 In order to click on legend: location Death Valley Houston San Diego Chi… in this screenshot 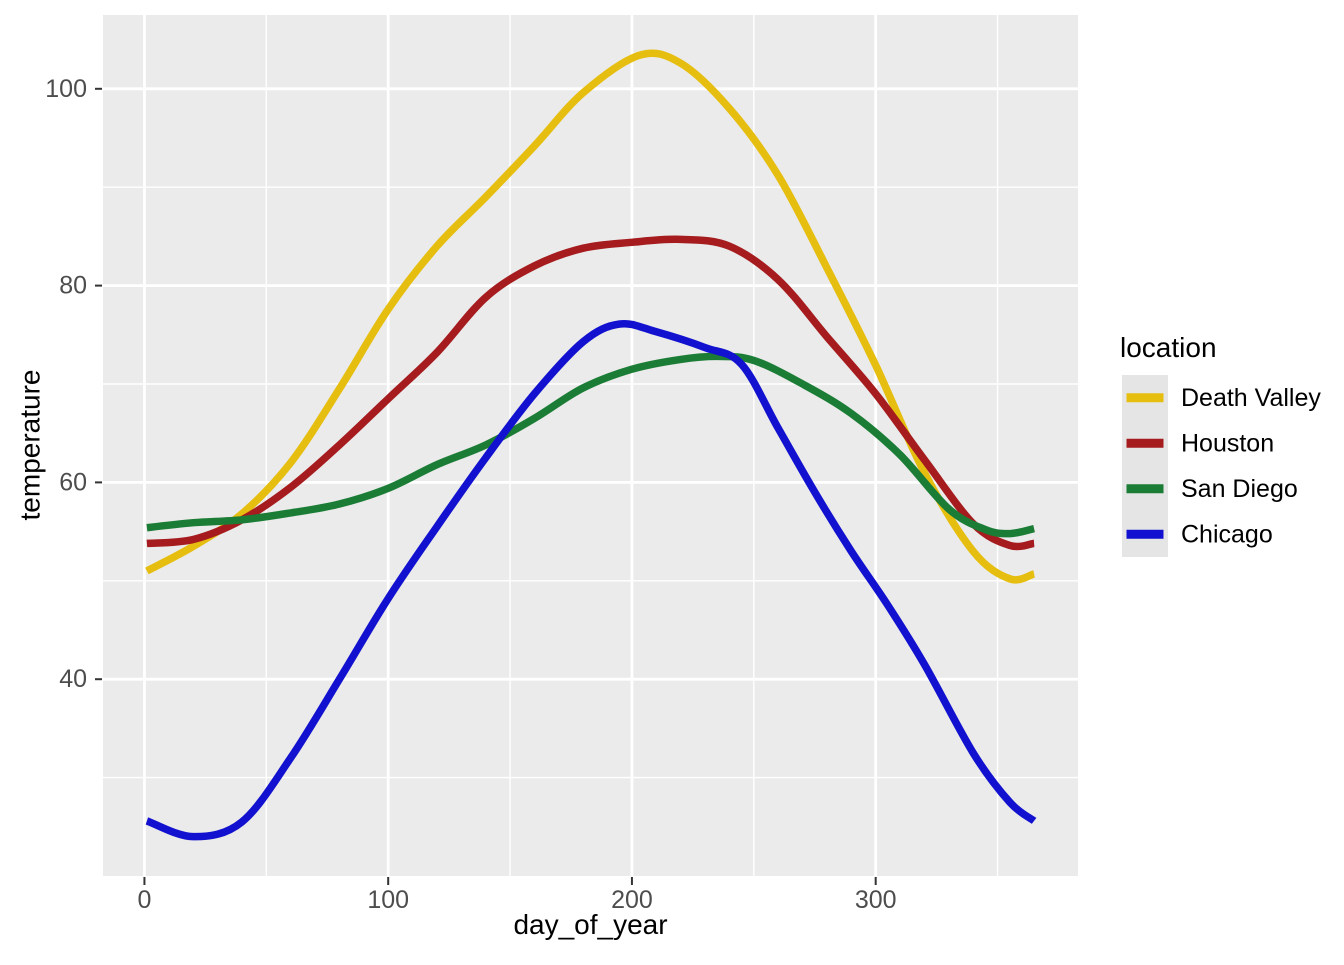, I will do `click(1220, 444)`.